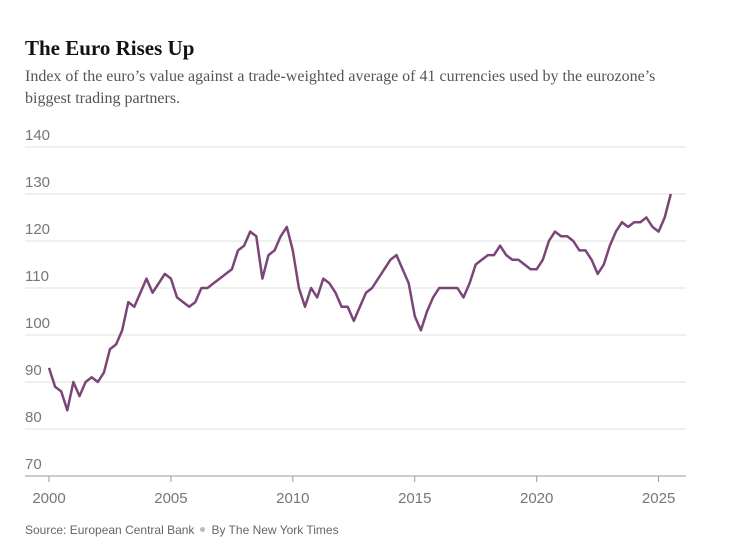  Describe the element at coordinates (37, 135) in the screenshot. I see `y-tick-label: 140` at that location.